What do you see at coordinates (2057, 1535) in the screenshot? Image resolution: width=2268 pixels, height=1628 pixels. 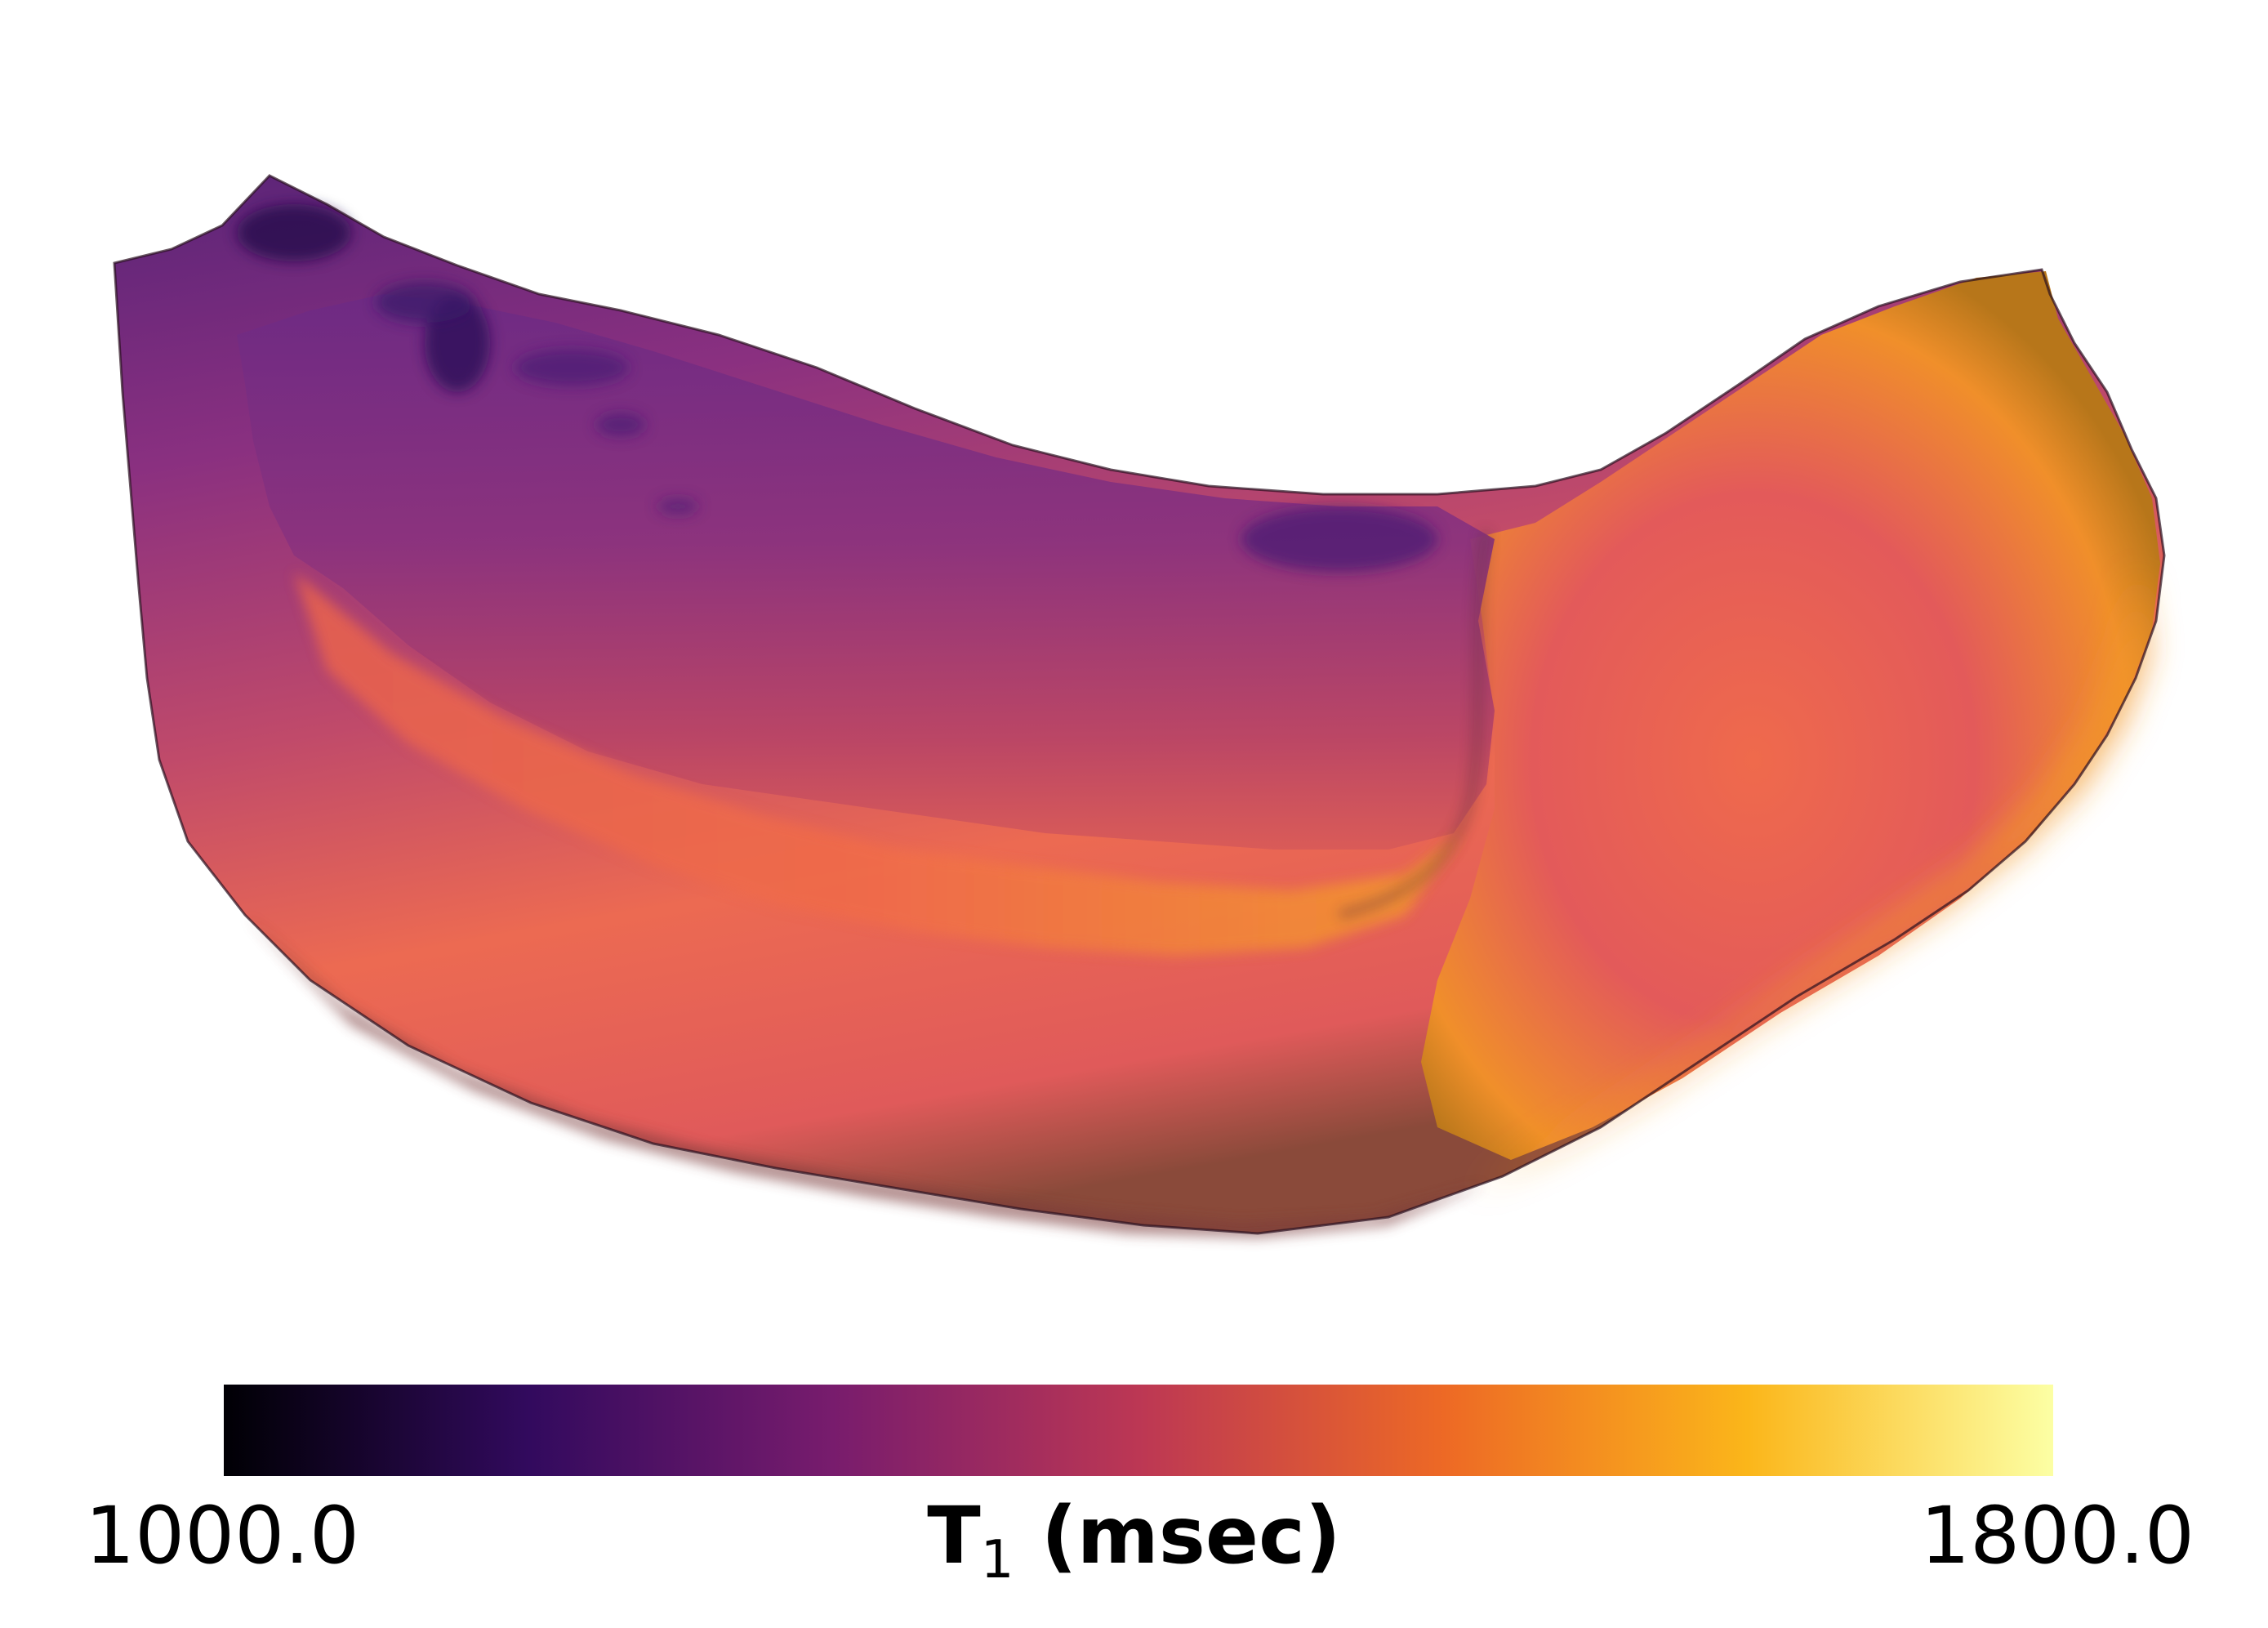 I see `colorbar-max-label: 1800.0` at bounding box center [2057, 1535].